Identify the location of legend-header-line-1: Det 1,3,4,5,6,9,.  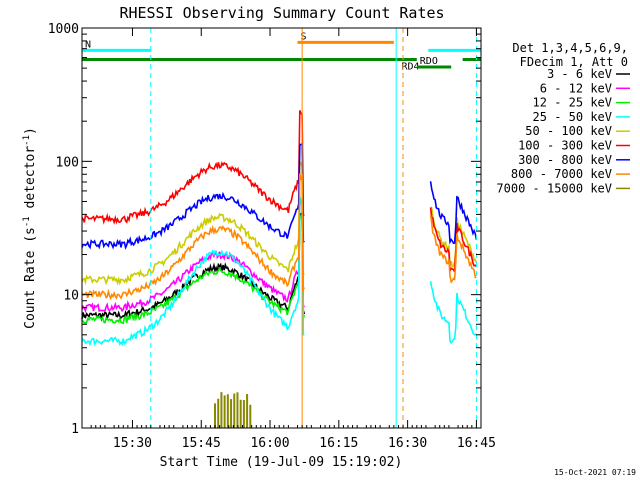
(570, 48).